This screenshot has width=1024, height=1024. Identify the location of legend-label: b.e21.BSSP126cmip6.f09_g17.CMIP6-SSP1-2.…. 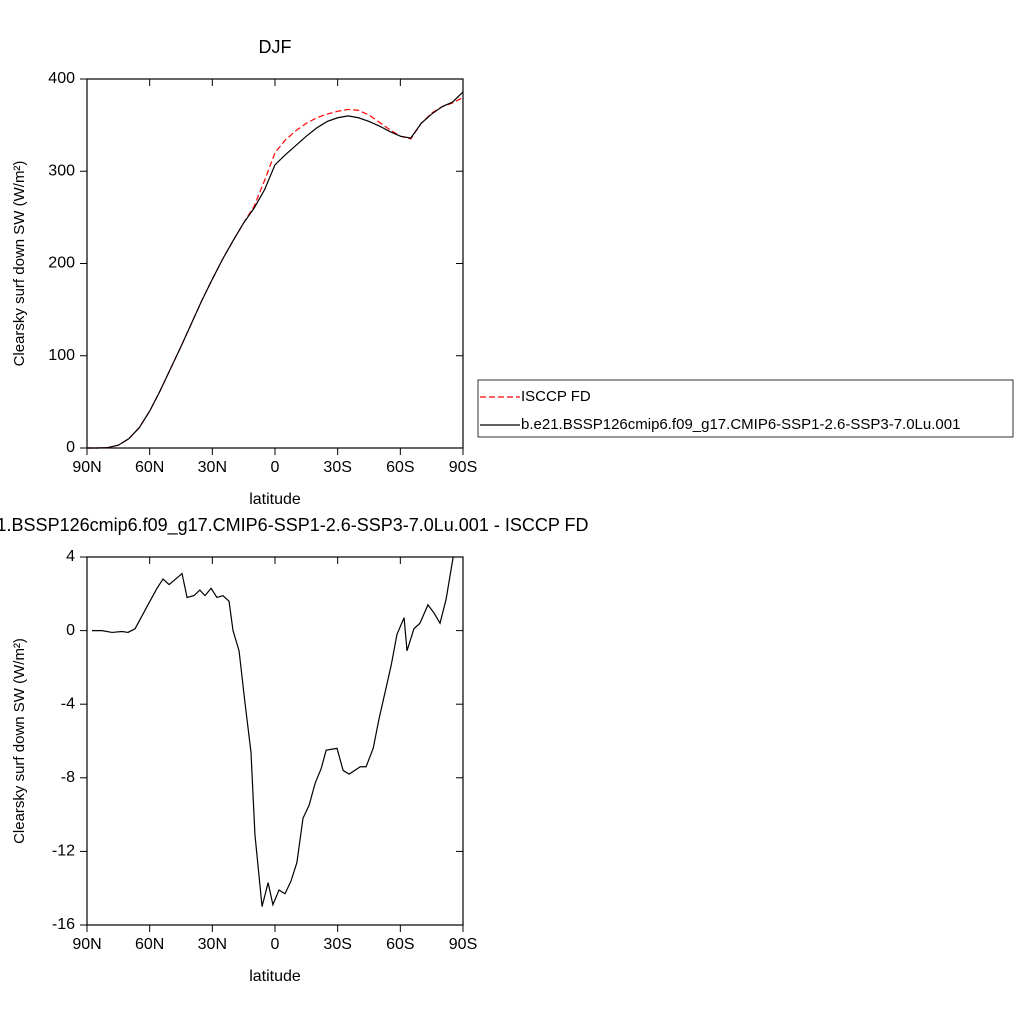
(740, 424).